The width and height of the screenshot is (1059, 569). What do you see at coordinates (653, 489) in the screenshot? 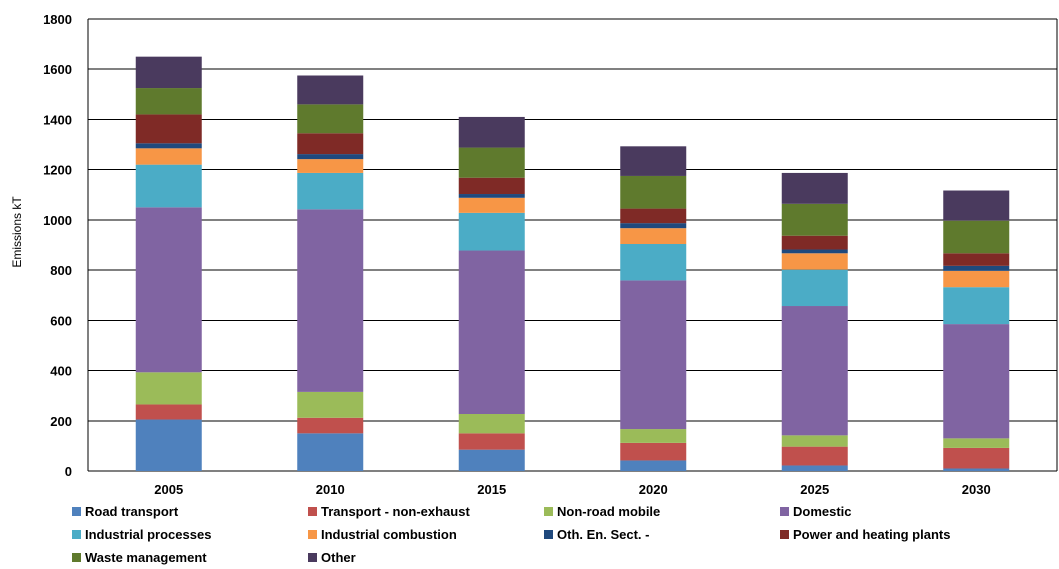
I see `x-tick-label: 2020` at bounding box center [653, 489].